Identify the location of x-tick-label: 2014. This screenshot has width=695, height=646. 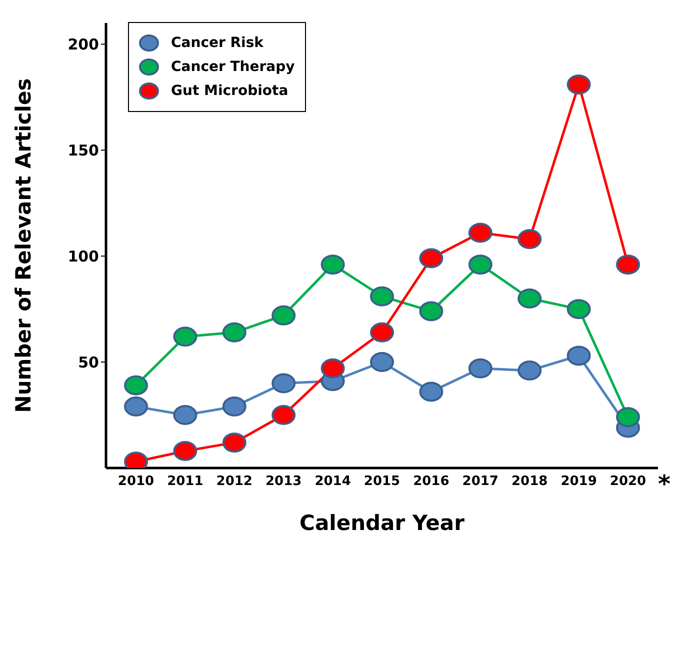
(332, 482).